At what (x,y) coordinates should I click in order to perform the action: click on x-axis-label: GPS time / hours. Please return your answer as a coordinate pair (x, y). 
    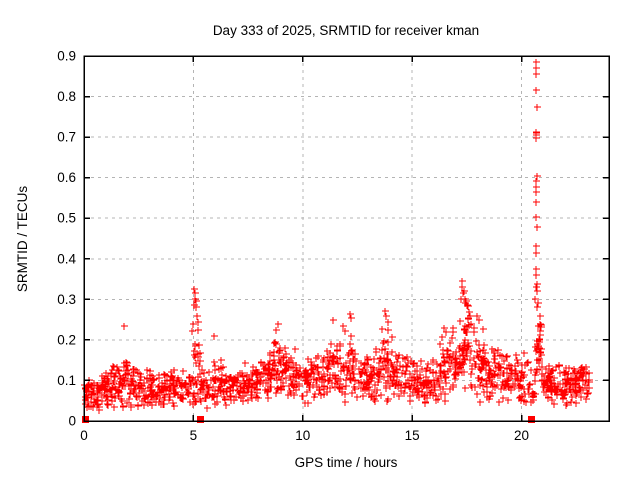
    Looking at the image, I should click on (346, 462).